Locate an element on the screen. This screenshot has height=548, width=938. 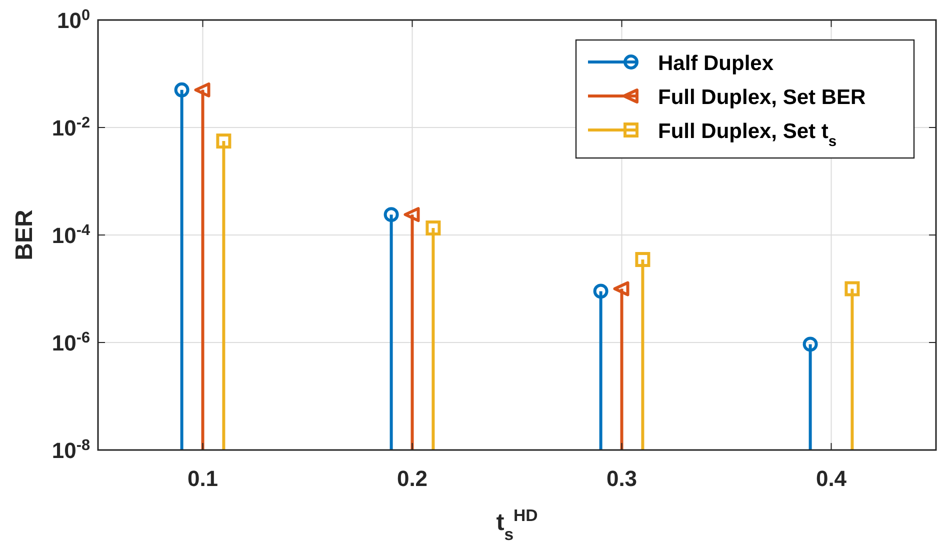
x-tick-label: 0.4 is located at coordinates (832, 478).